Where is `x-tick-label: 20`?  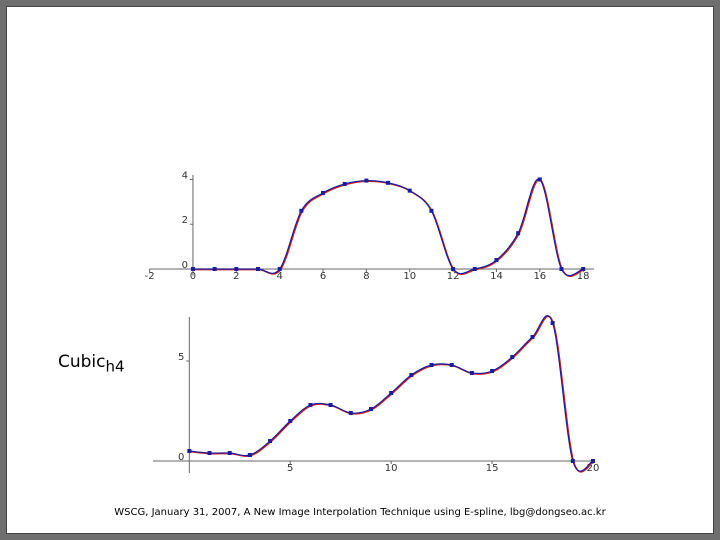
x-tick-label: 20 is located at coordinates (593, 468).